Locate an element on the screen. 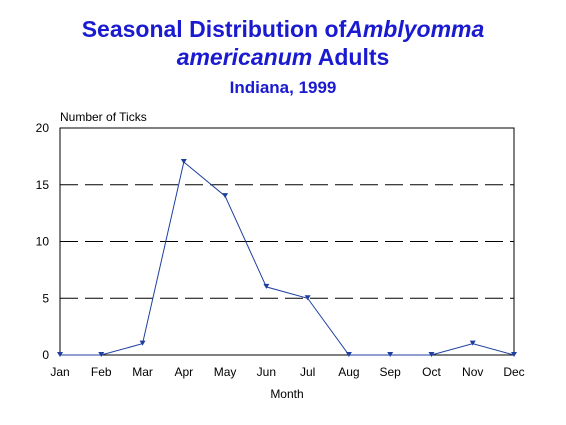  x-tick-label: Nov is located at coordinates (472, 372).